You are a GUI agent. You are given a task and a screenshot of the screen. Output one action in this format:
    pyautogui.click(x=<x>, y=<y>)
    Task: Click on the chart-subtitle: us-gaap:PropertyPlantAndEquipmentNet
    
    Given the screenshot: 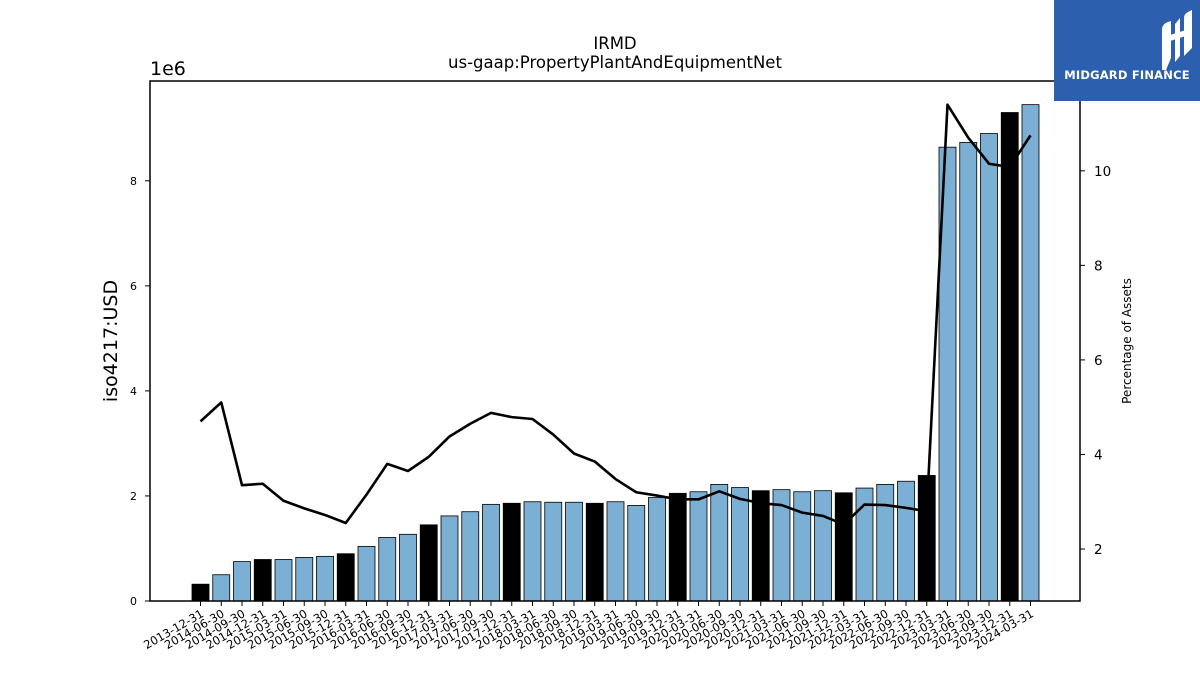 What is the action you would take?
    pyautogui.click(x=615, y=62)
    